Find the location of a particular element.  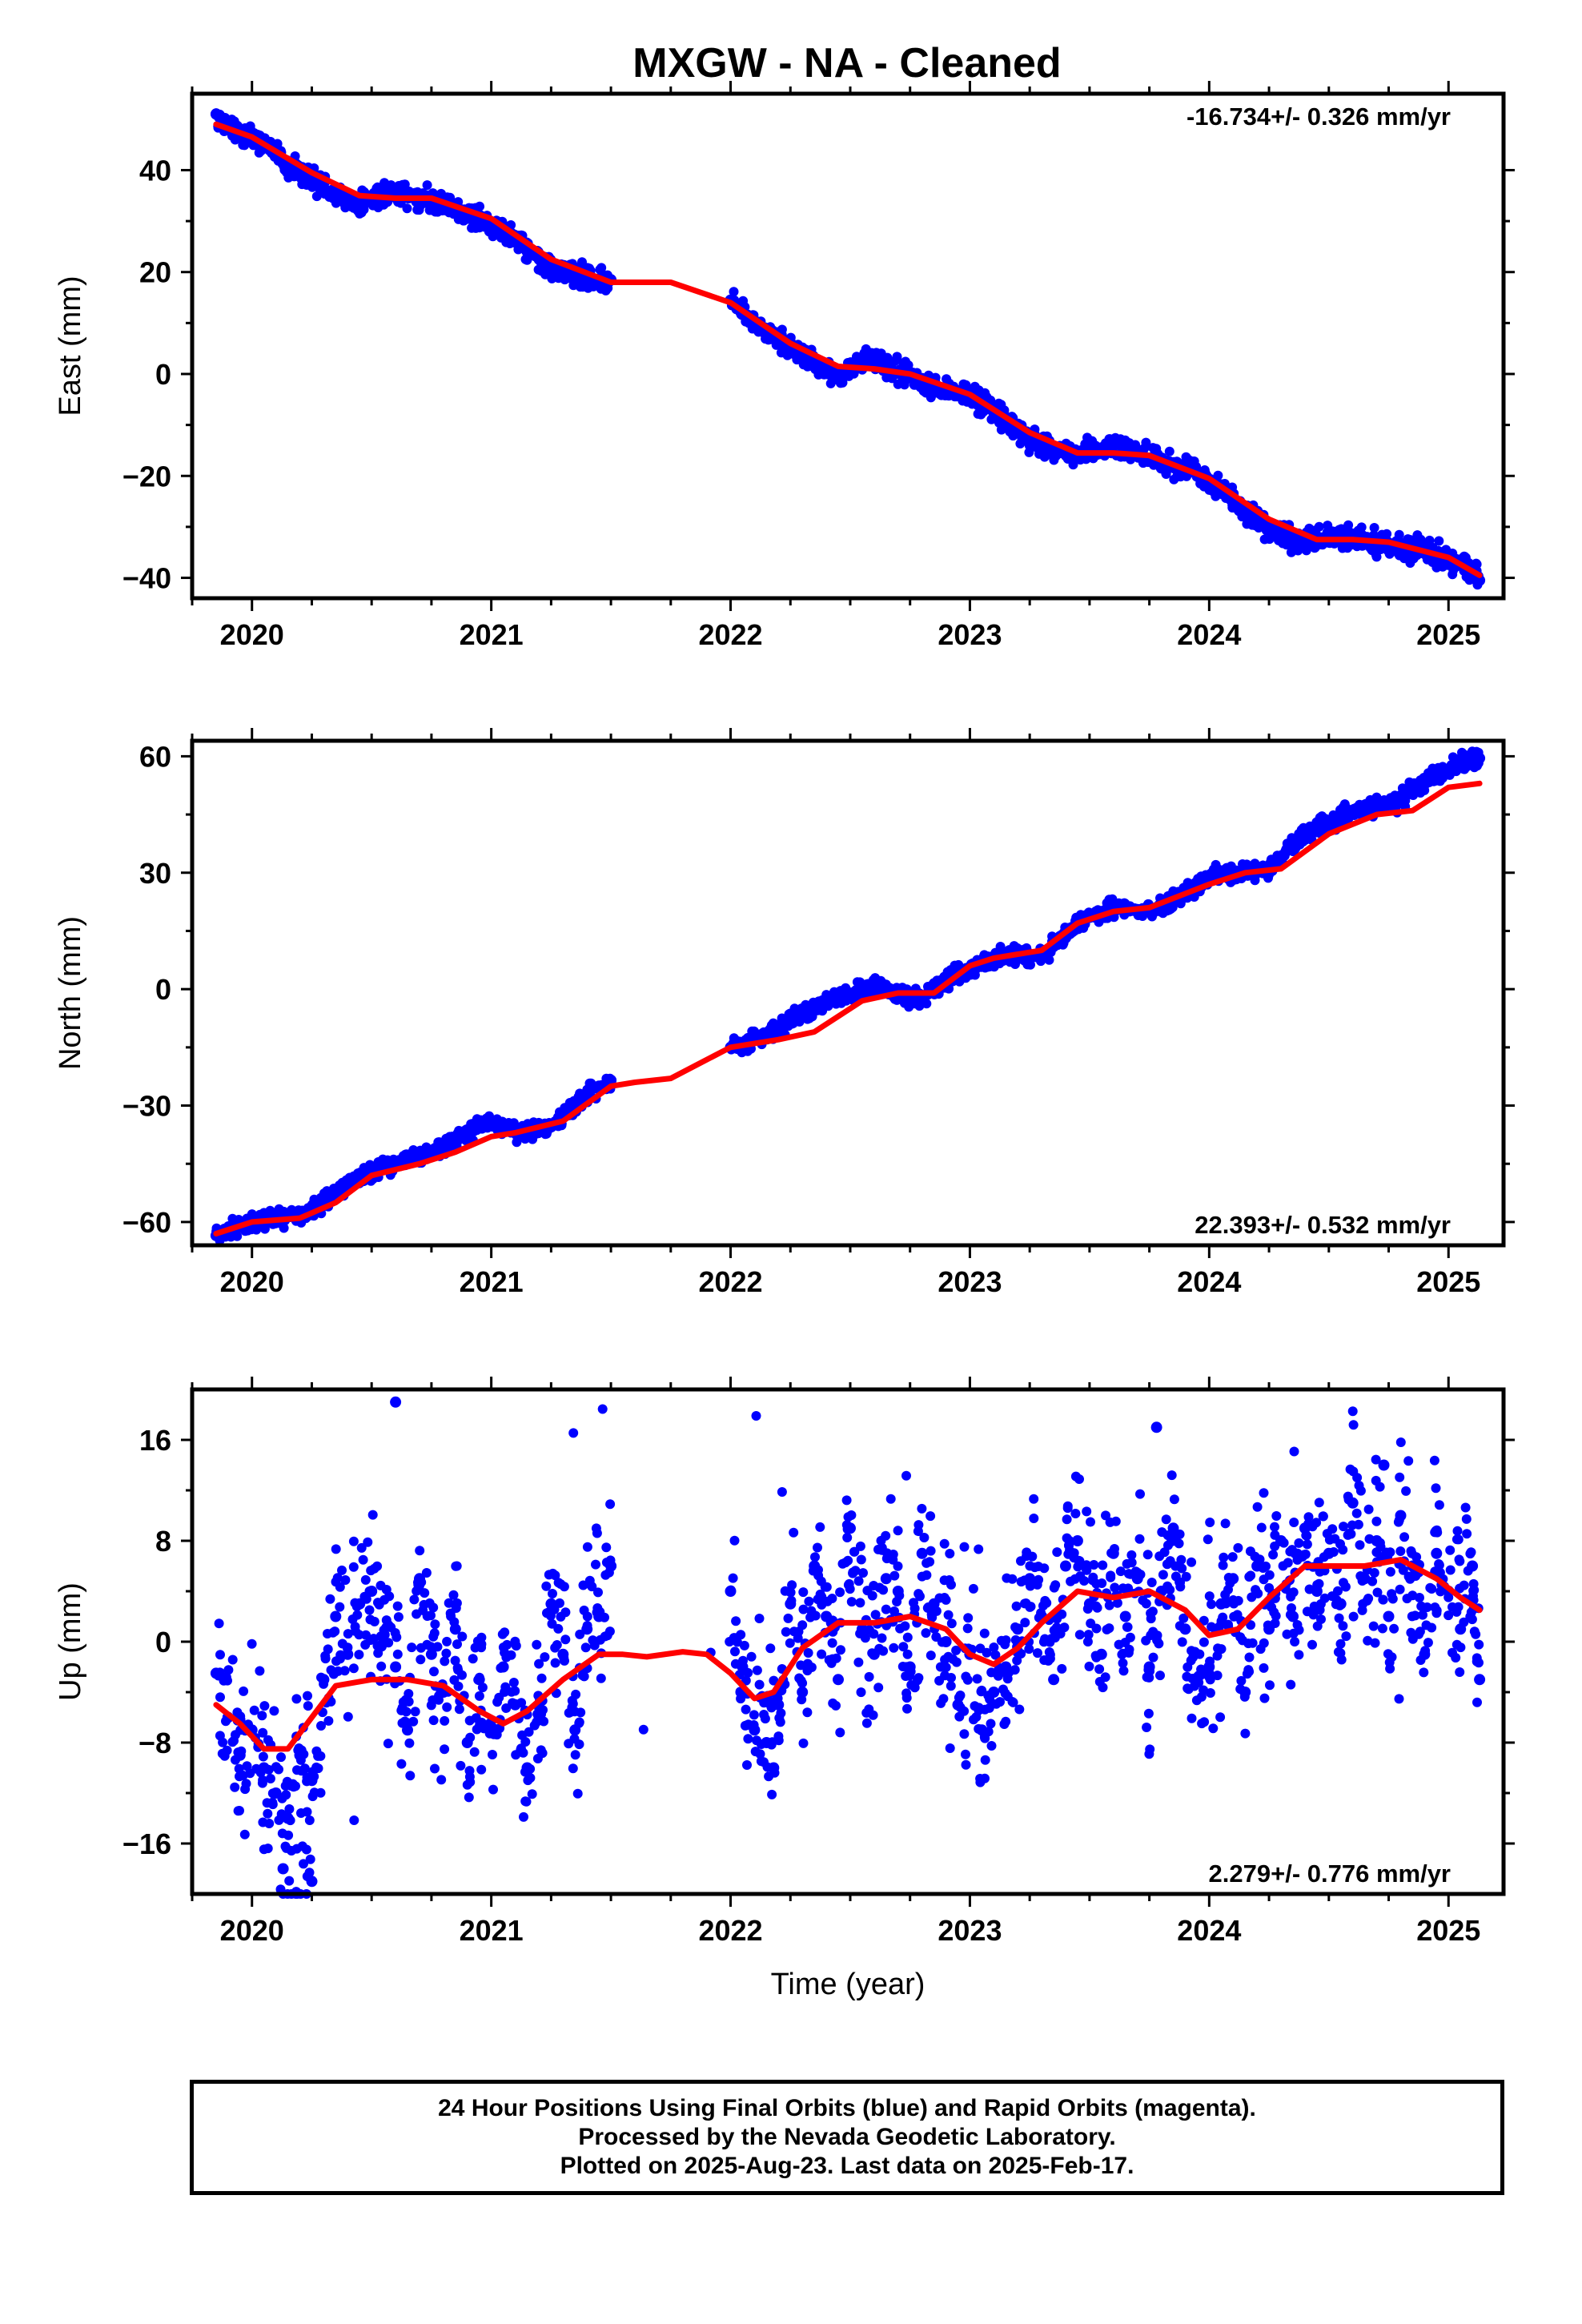

x-tick-label: 2021 is located at coordinates (492, 634).